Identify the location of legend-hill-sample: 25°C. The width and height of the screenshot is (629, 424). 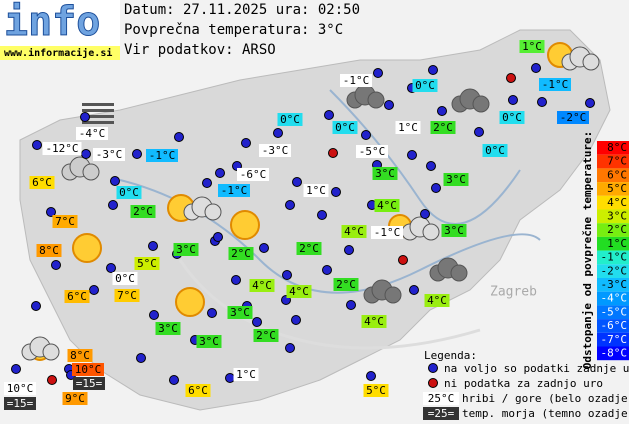
(441, 398).